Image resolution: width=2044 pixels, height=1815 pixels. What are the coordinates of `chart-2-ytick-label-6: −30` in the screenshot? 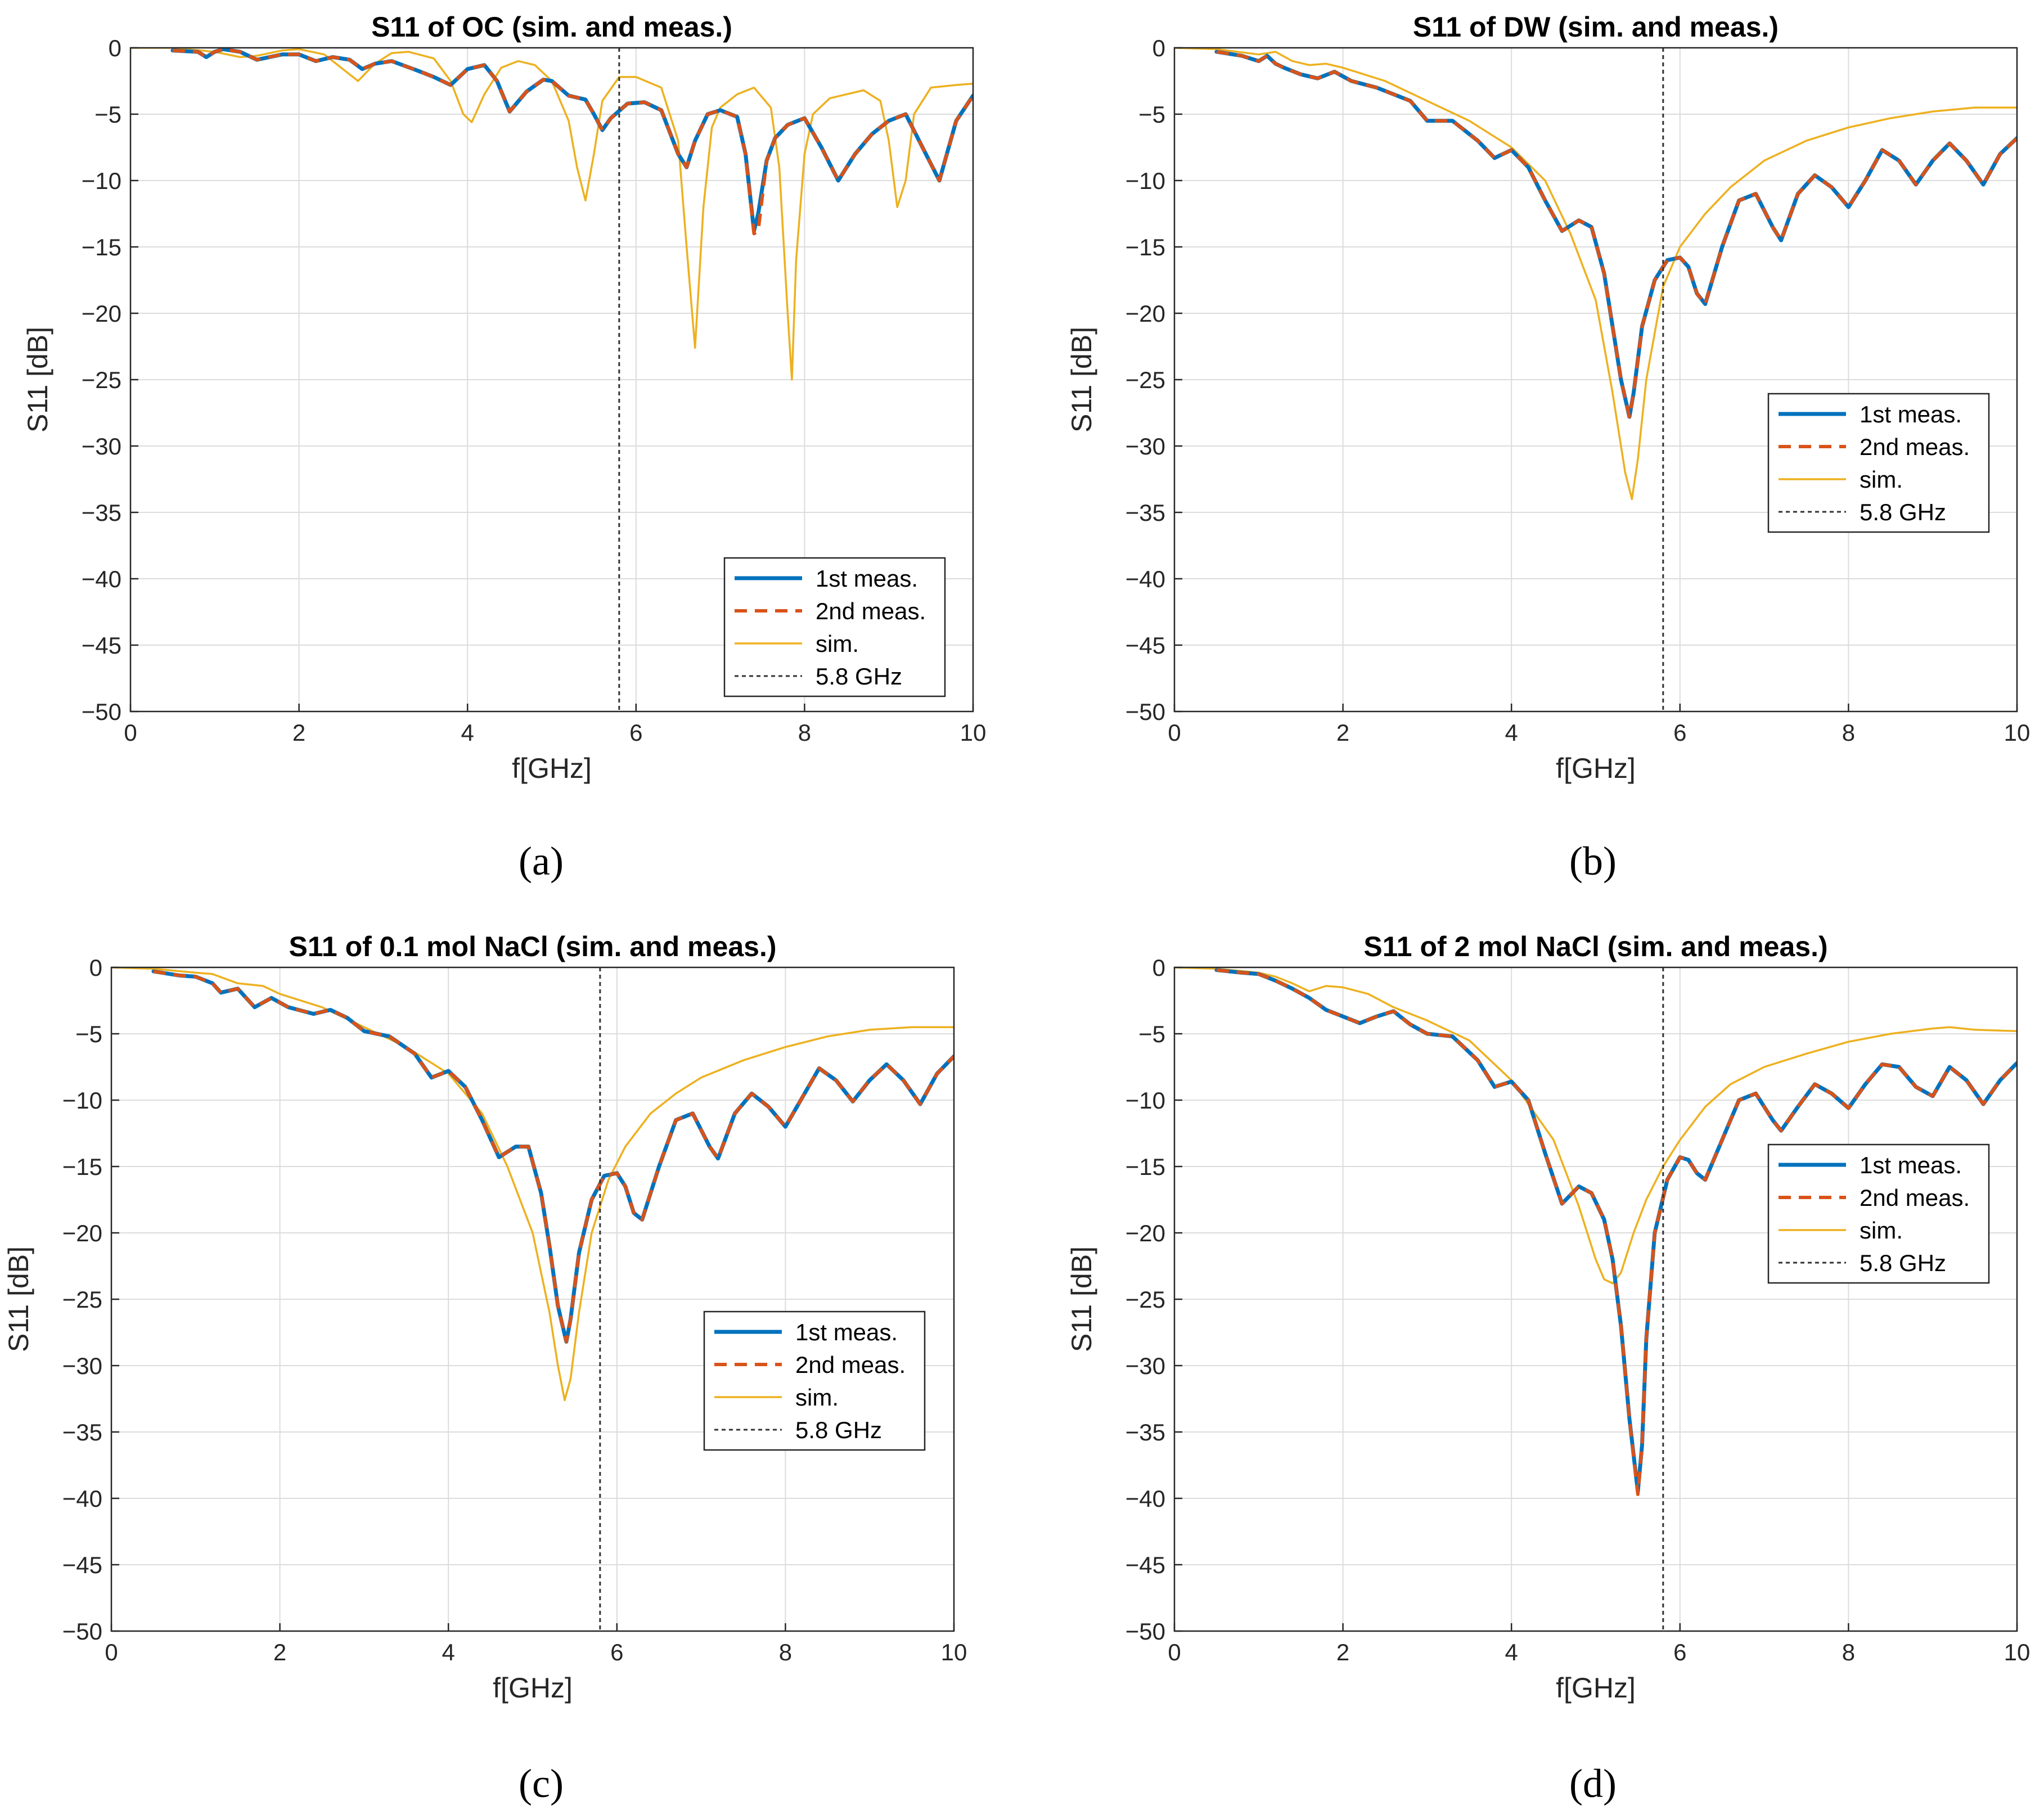 It's located at (82, 1366).